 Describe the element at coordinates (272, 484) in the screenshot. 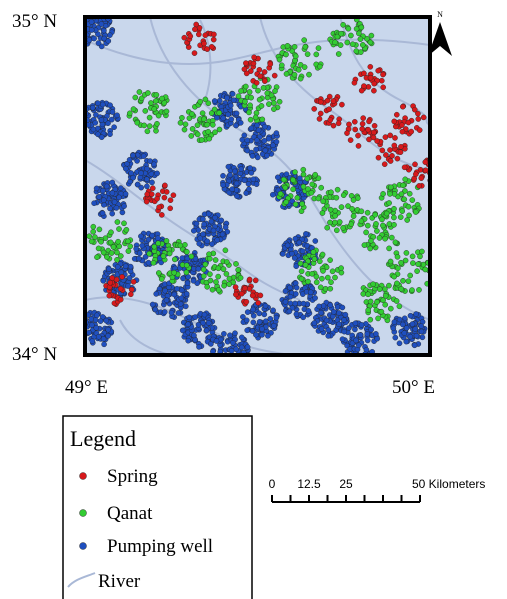

I see `scale-label: 0` at that location.